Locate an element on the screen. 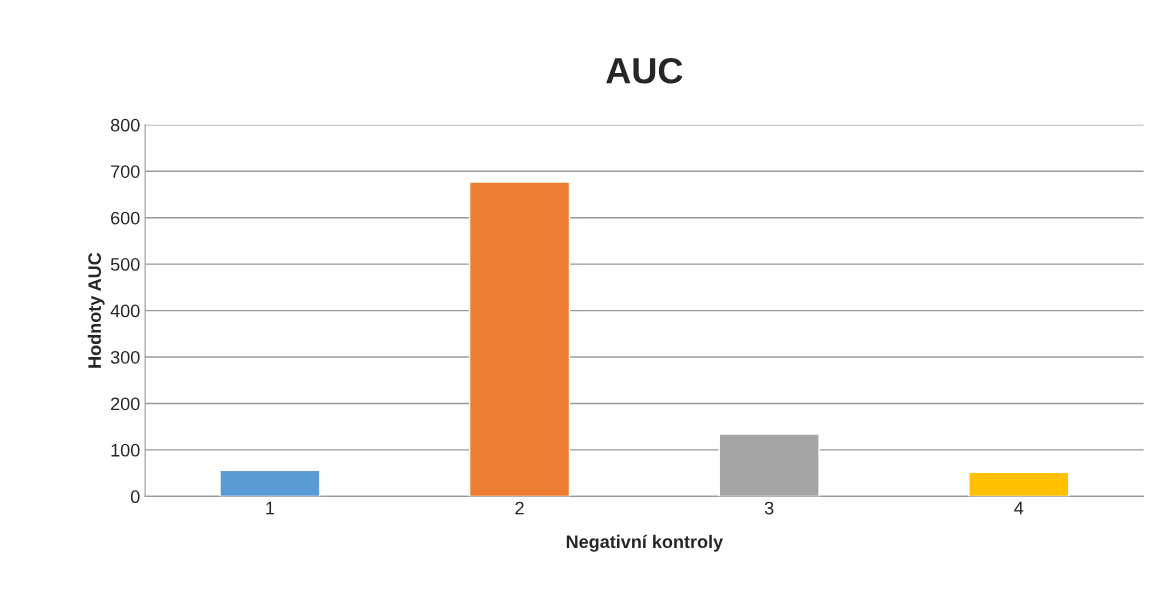 The image size is (1161, 609). y-tick-label: 800 is located at coordinates (125, 125).